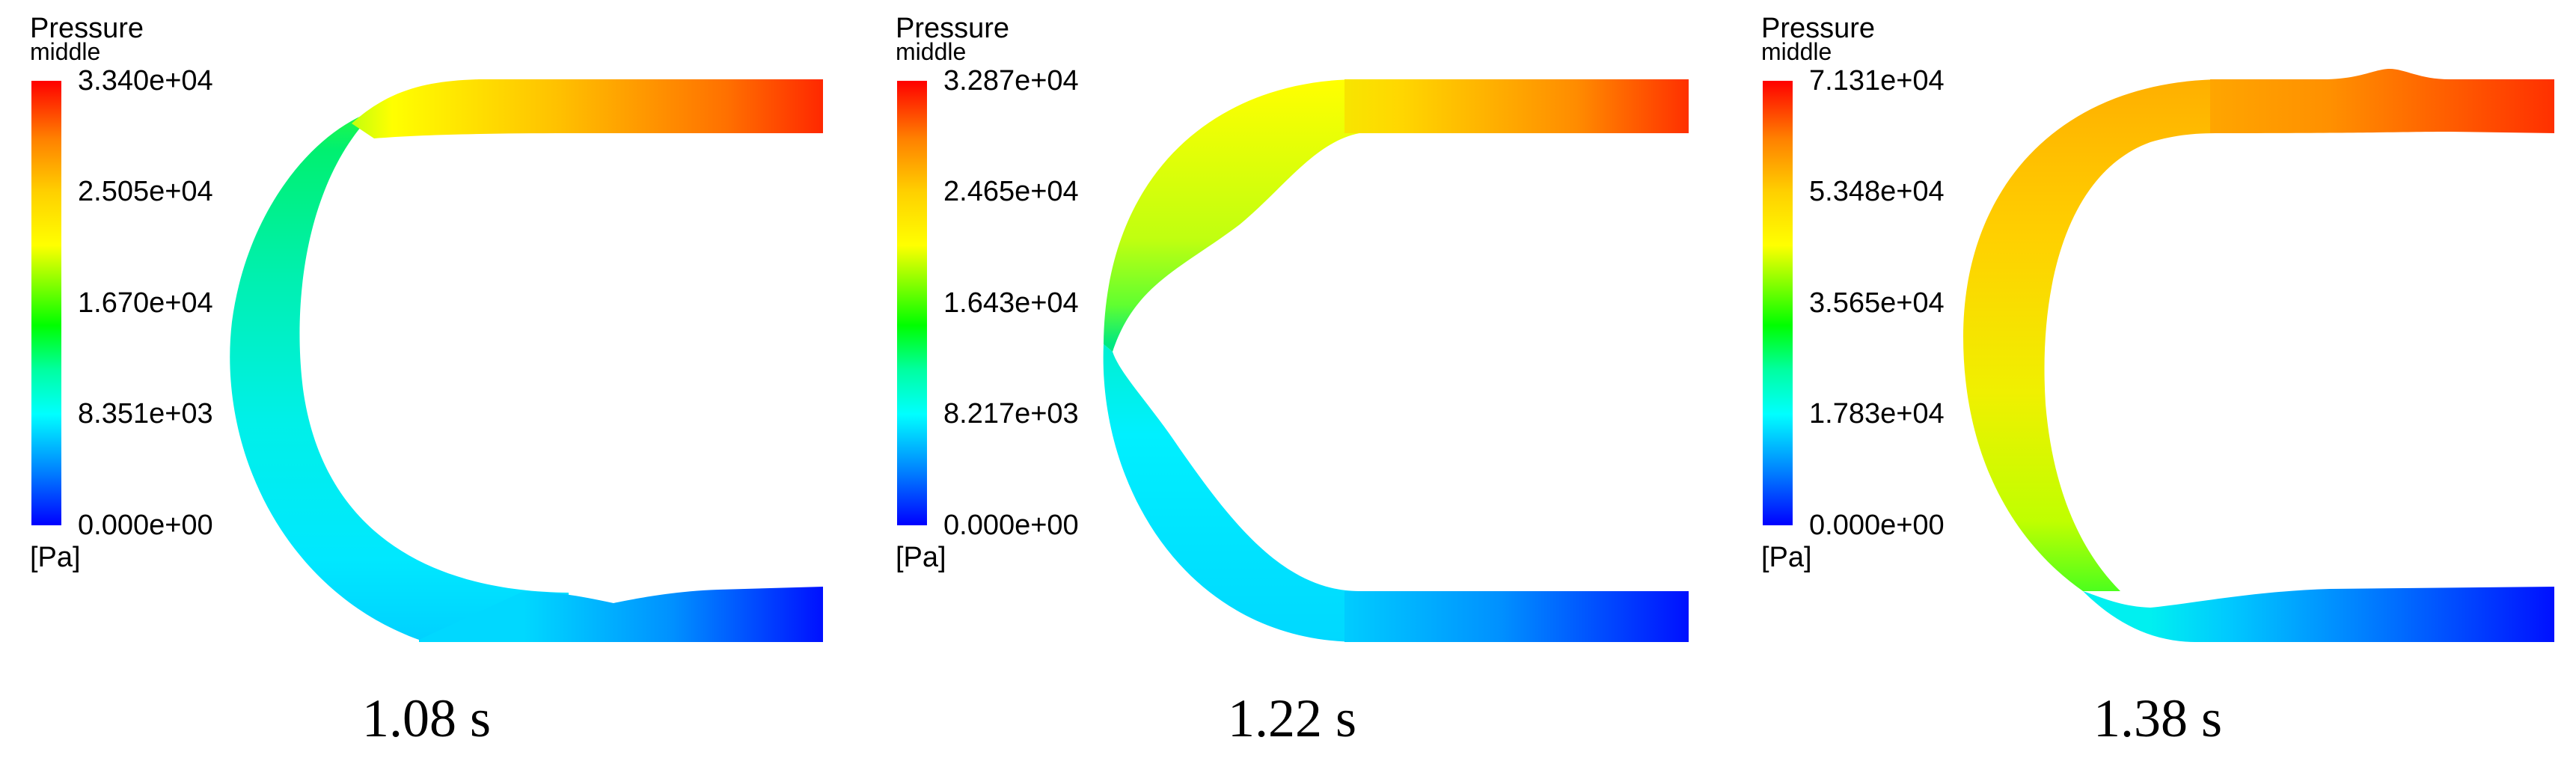  I want to click on colorbar-tick-label: 2.505e+04, so click(145, 191).